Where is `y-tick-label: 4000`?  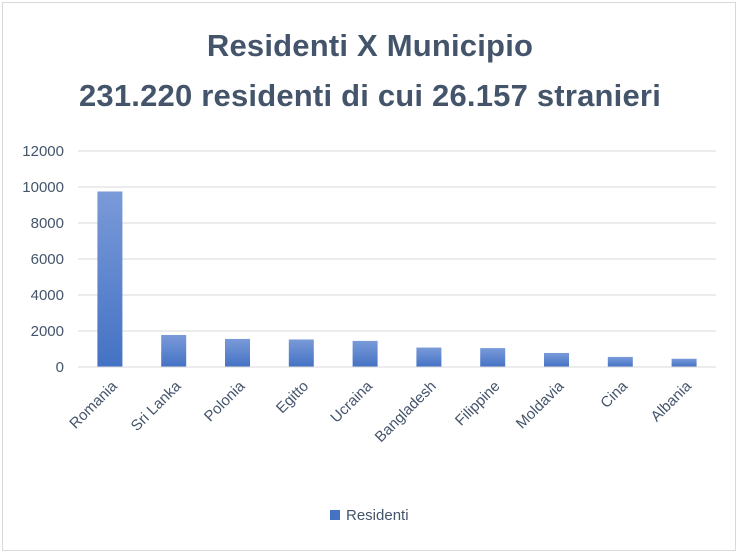
y-tick-label: 4000 is located at coordinates (47, 295).